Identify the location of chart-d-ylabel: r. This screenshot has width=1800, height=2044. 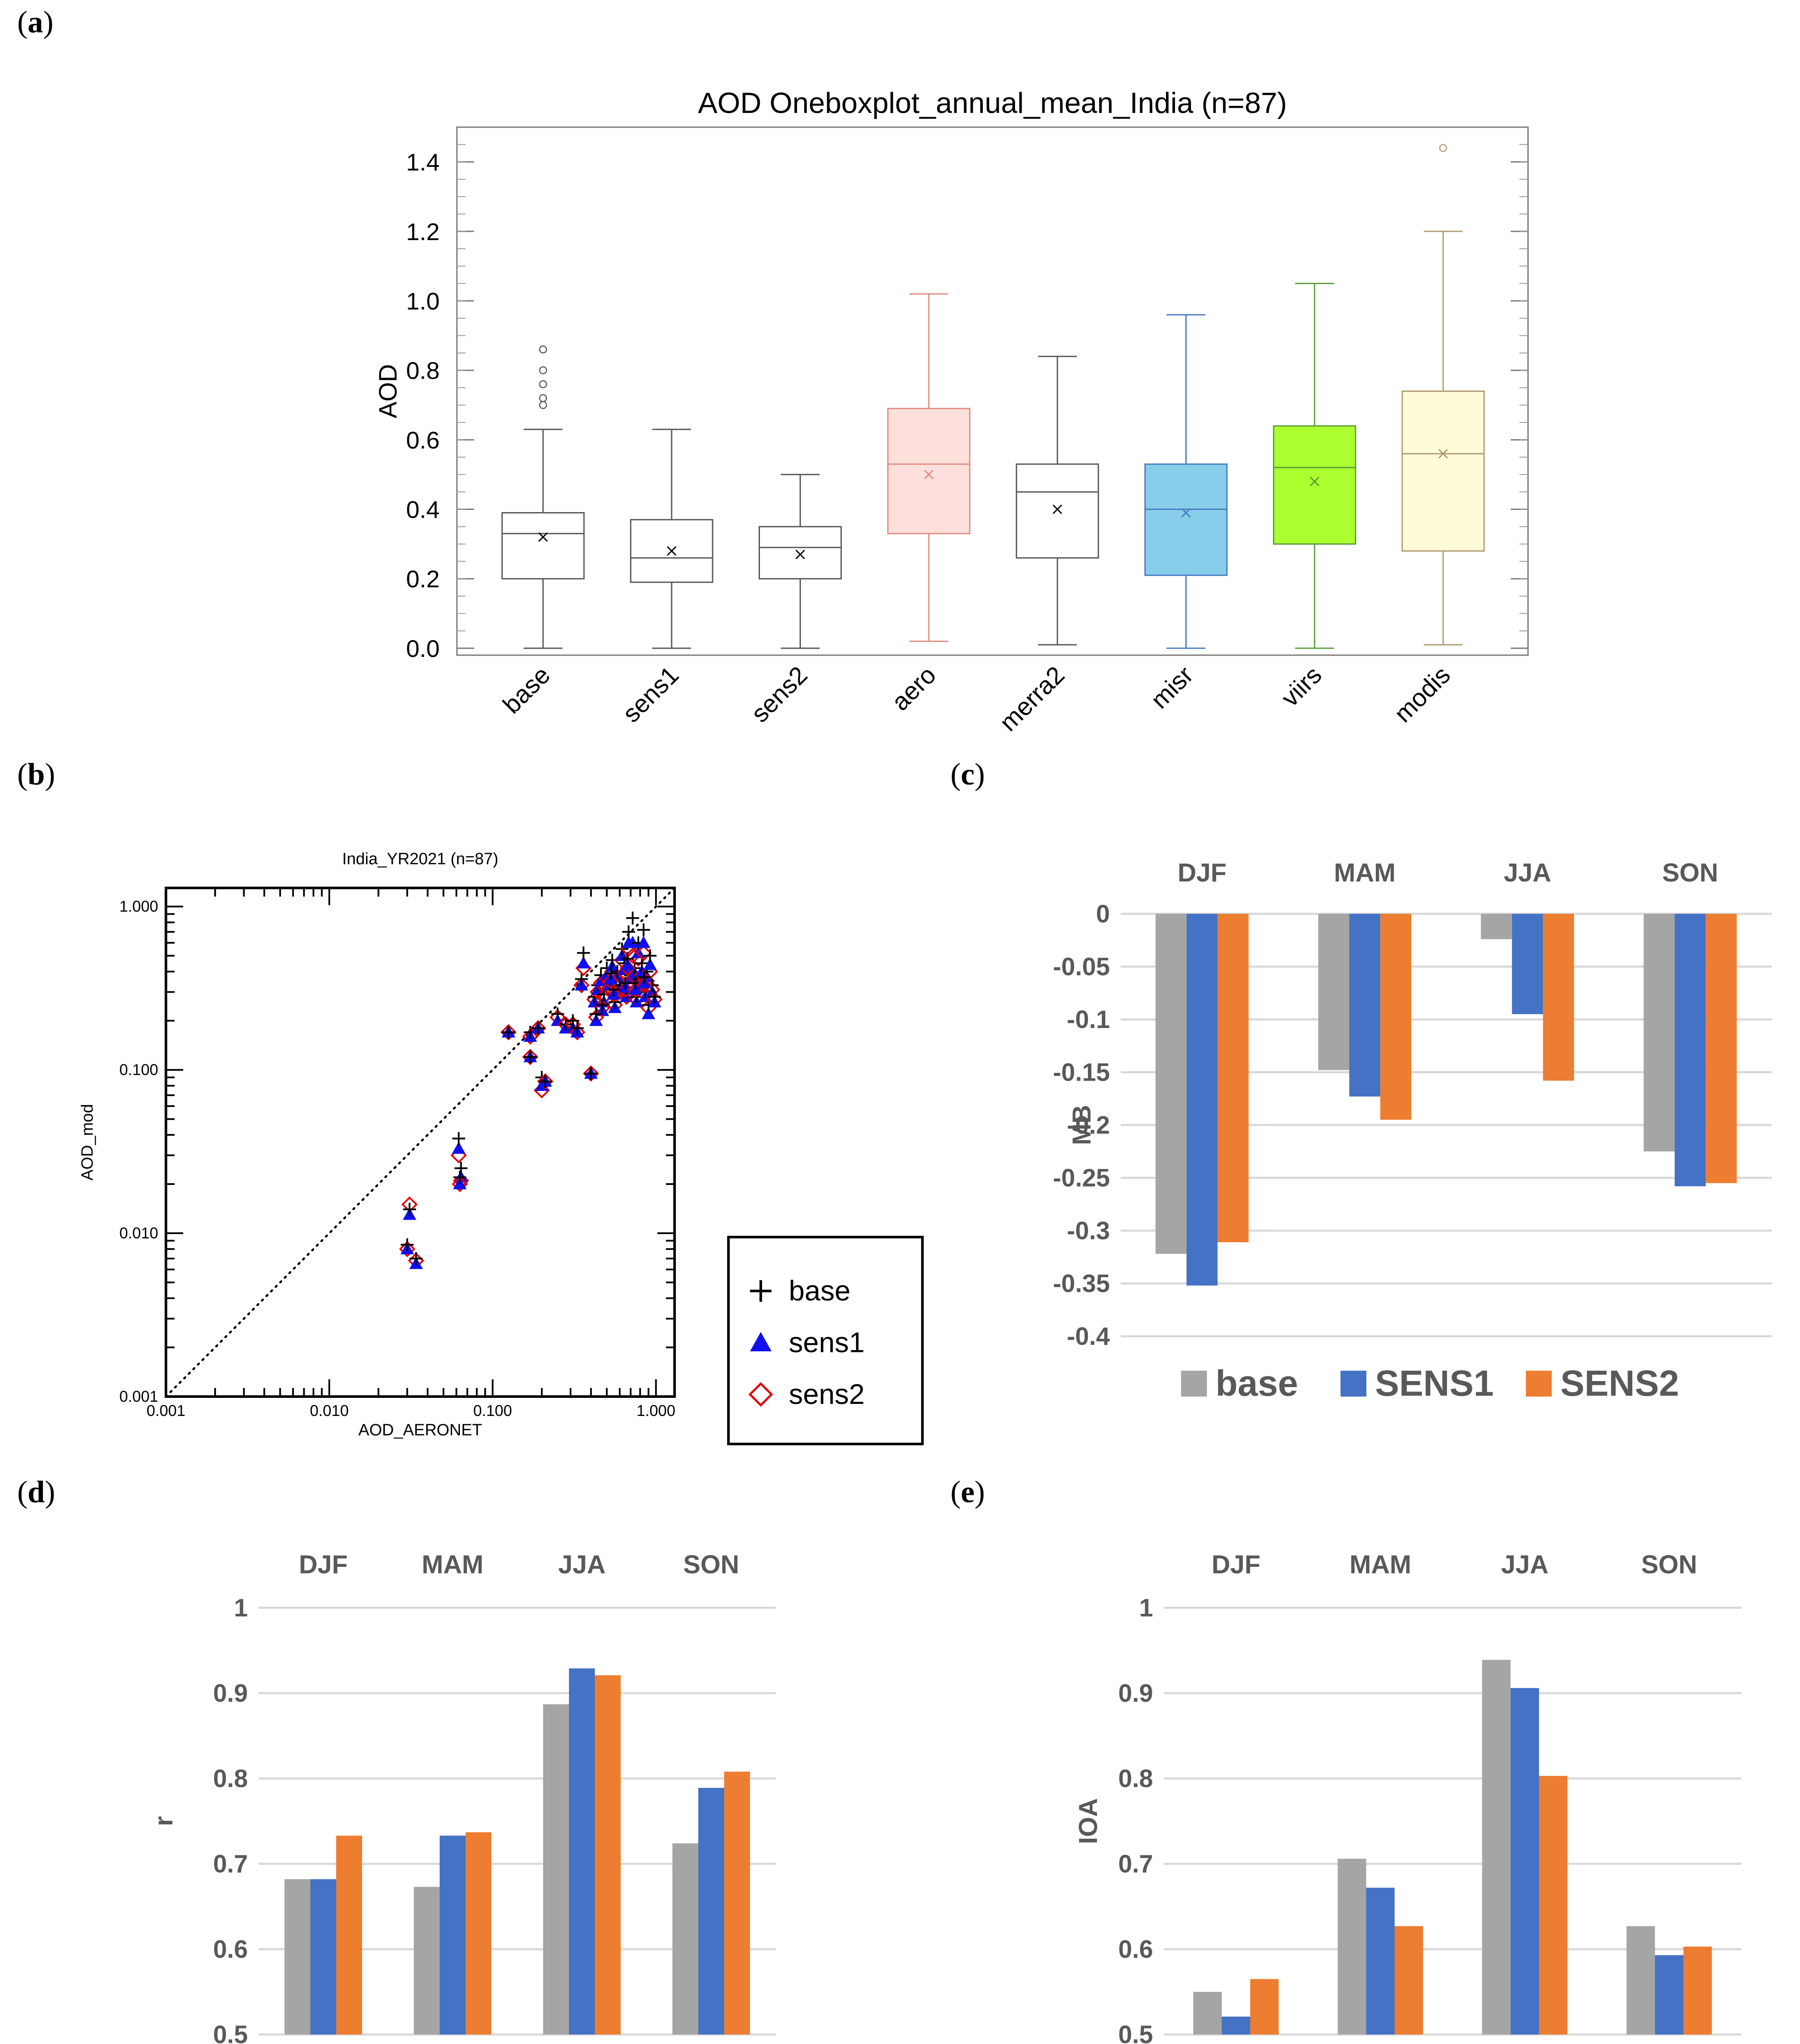
(163, 1821).